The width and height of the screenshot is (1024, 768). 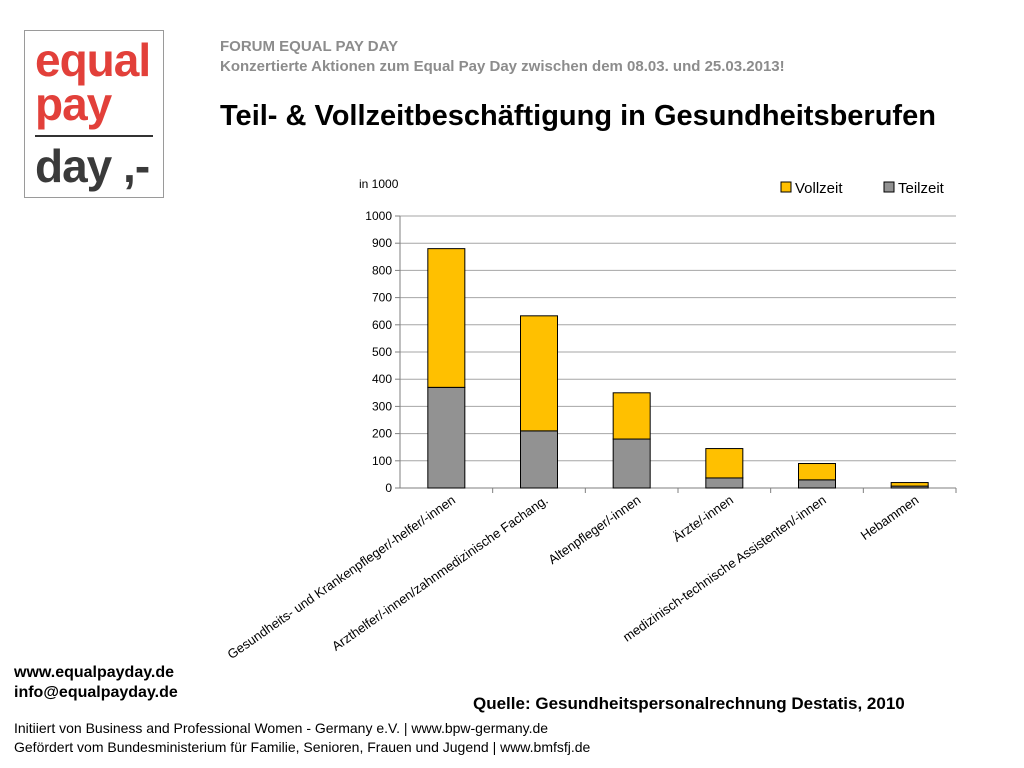 I want to click on y-tick-label: 500, so click(x=382, y=352).